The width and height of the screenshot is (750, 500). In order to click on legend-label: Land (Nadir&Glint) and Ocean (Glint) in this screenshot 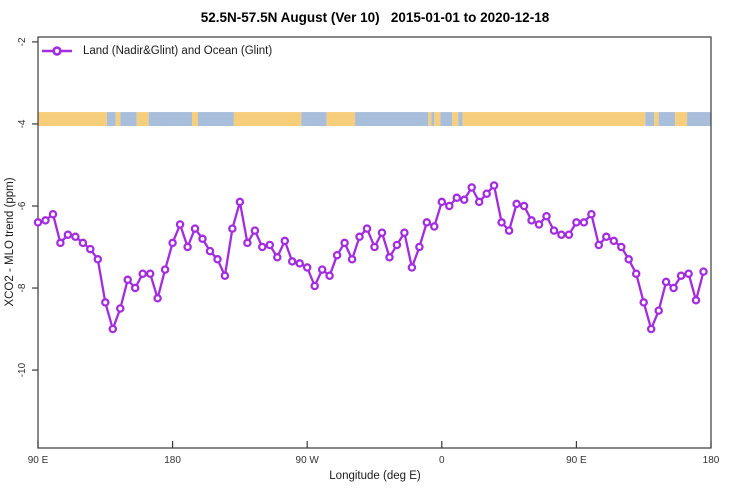, I will do `click(178, 51)`.